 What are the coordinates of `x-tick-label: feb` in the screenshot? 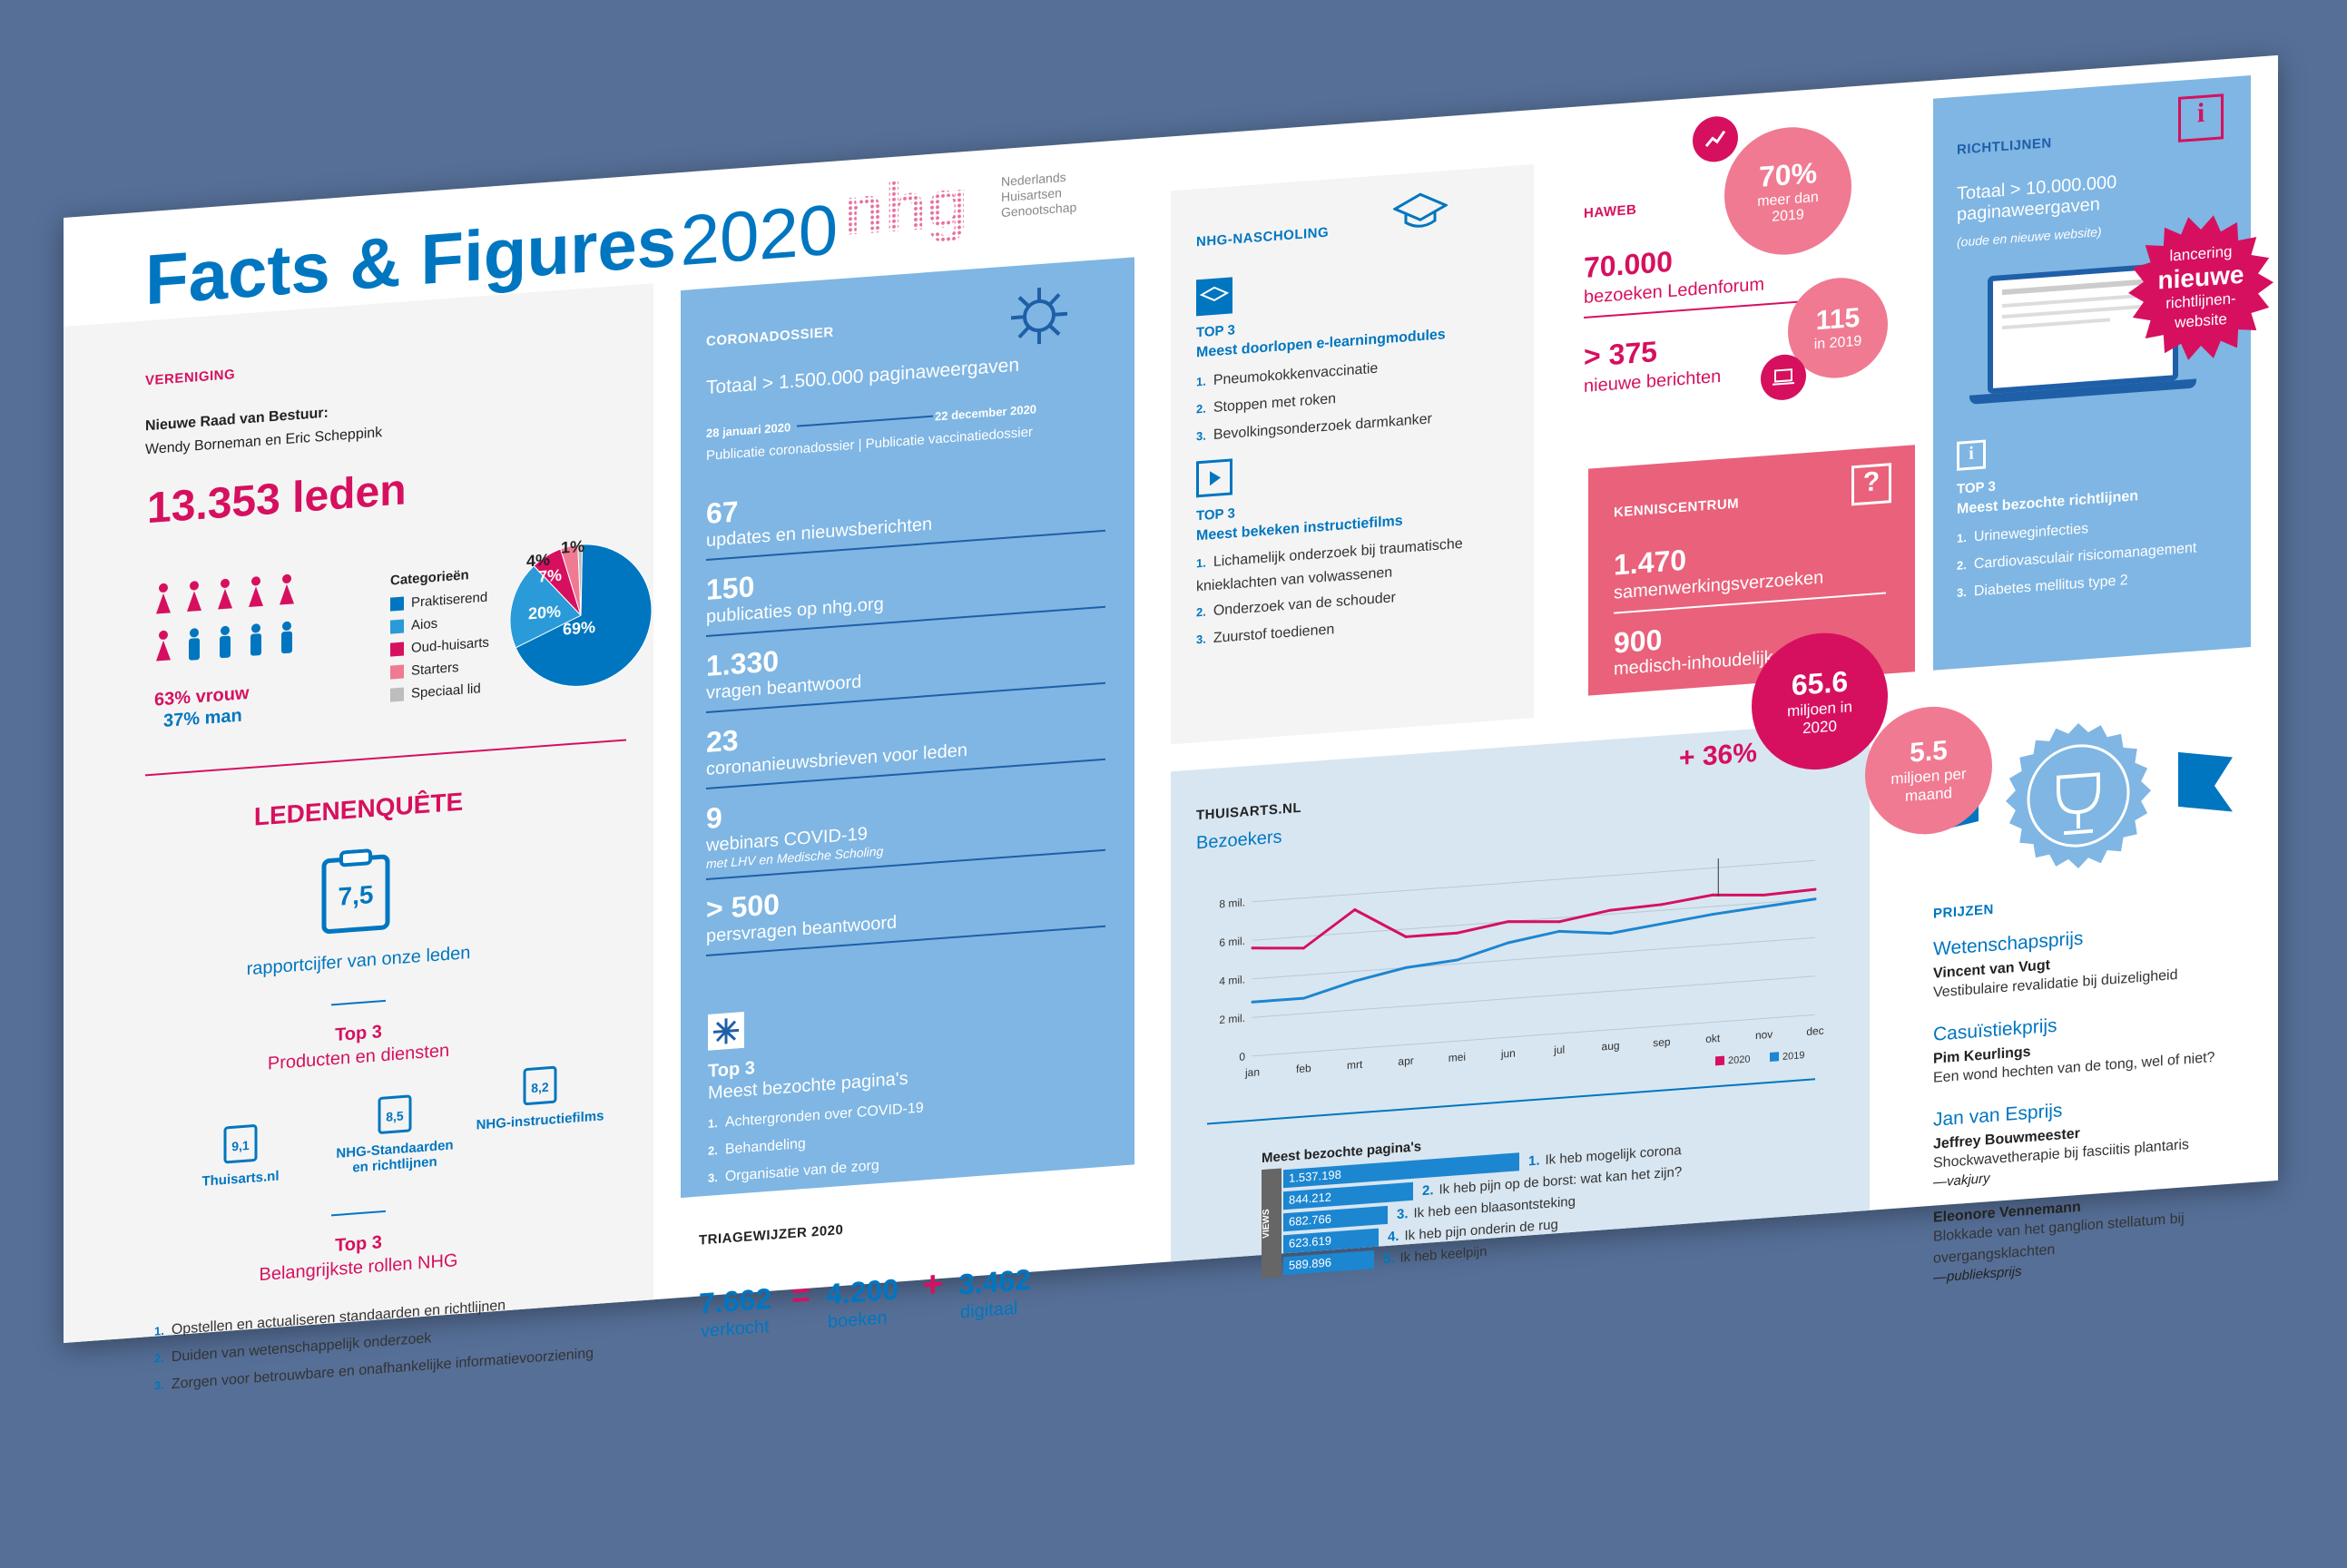 It's located at (1304, 1068).